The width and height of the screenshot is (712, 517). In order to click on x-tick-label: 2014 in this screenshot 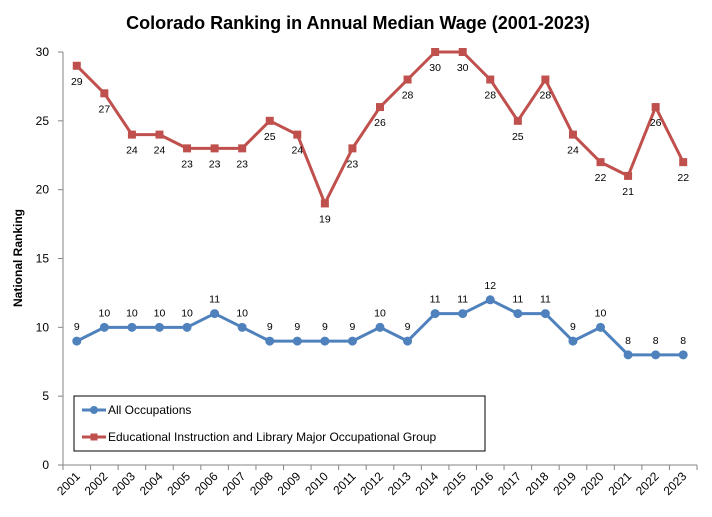, I will do `click(426, 483)`.